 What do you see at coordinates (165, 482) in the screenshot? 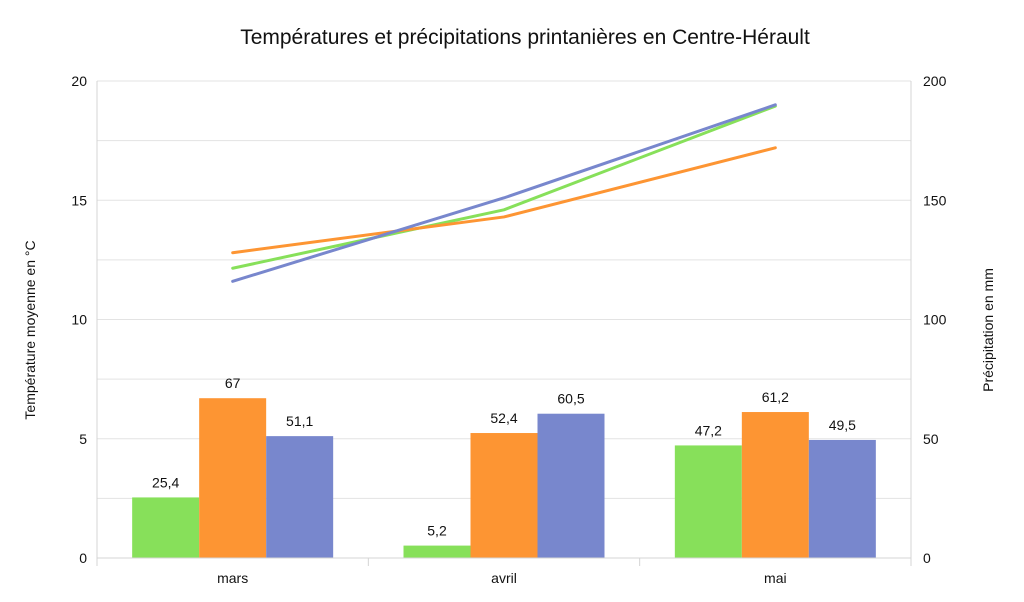
I see `bar-data-label: 25,4` at bounding box center [165, 482].